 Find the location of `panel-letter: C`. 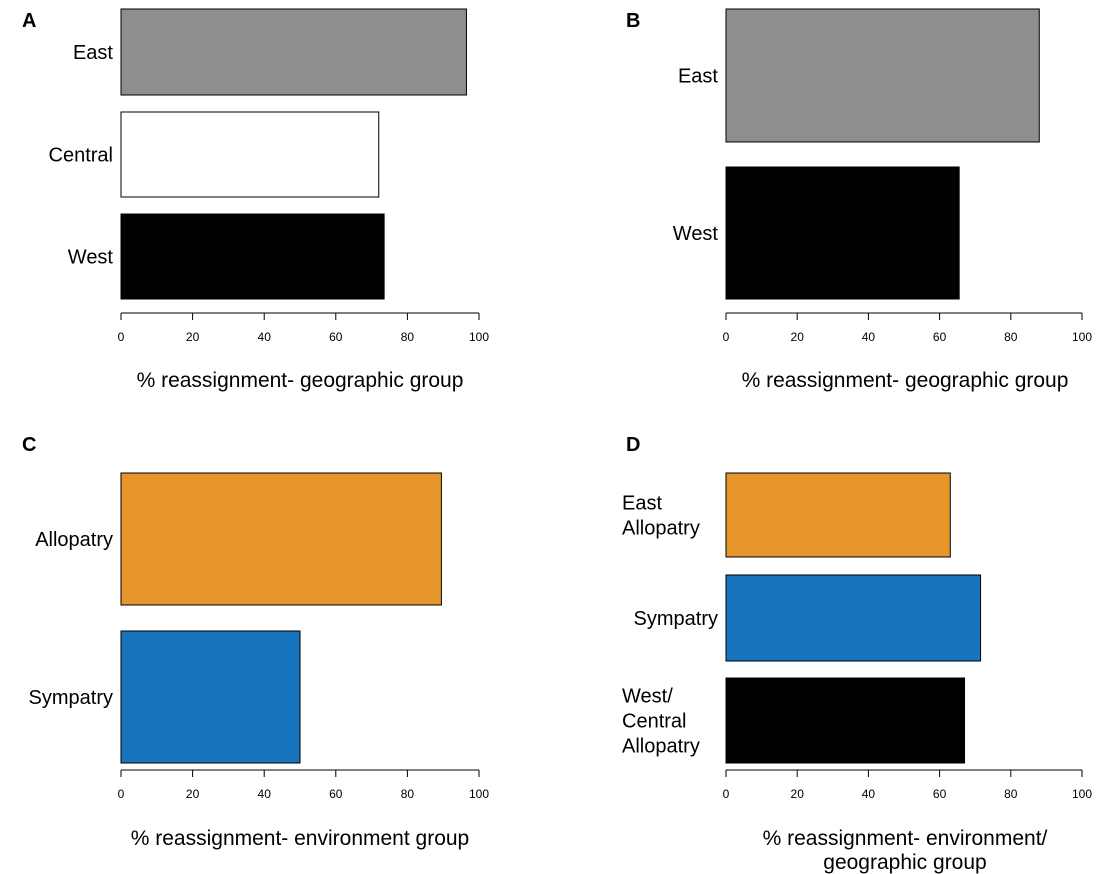

panel-letter: C is located at coordinates (29, 445).